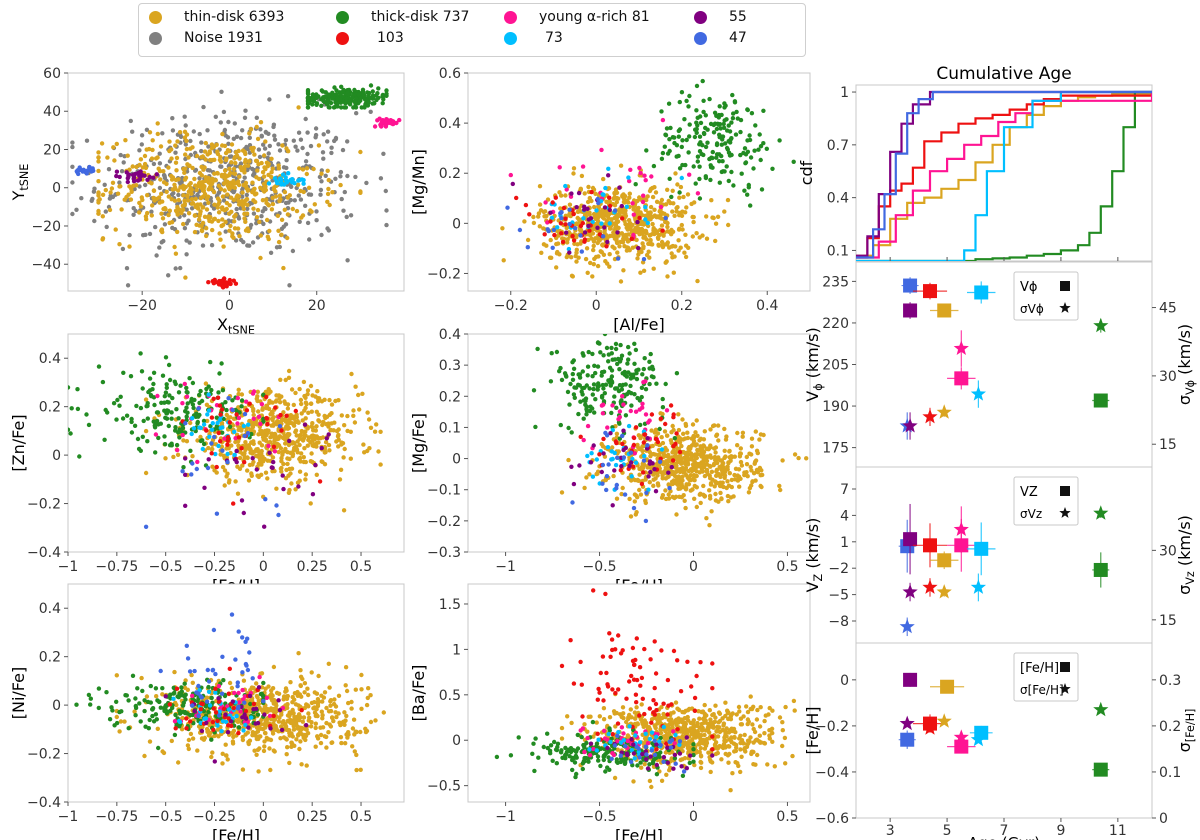 The height and width of the screenshot is (840, 1200). I want to click on x-tick-label: 0.4, so click(767, 306).